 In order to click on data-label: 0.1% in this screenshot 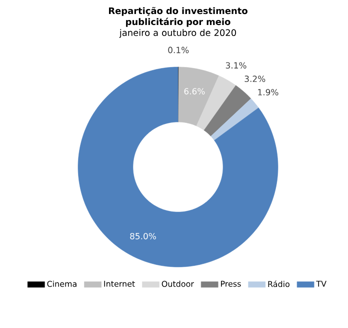, I will do `click(178, 50)`.